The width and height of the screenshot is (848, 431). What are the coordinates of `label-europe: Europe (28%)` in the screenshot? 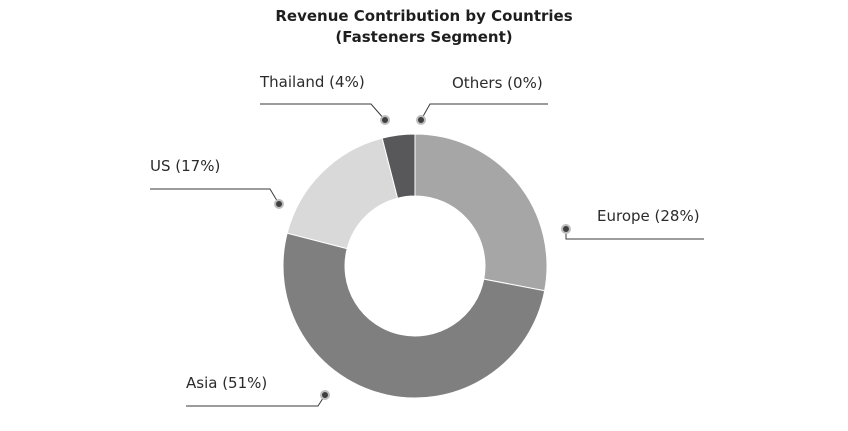 It's located at (648, 216).